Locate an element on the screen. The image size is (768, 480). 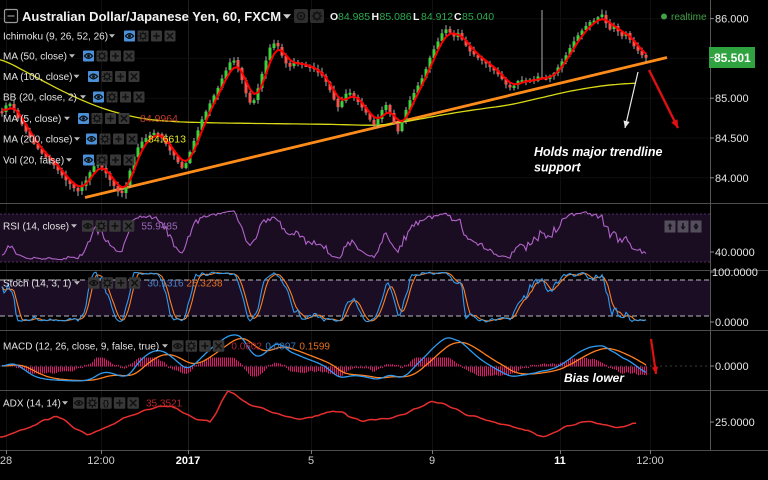
svg-text: Vol (20, false) is located at coordinates (33, 161).